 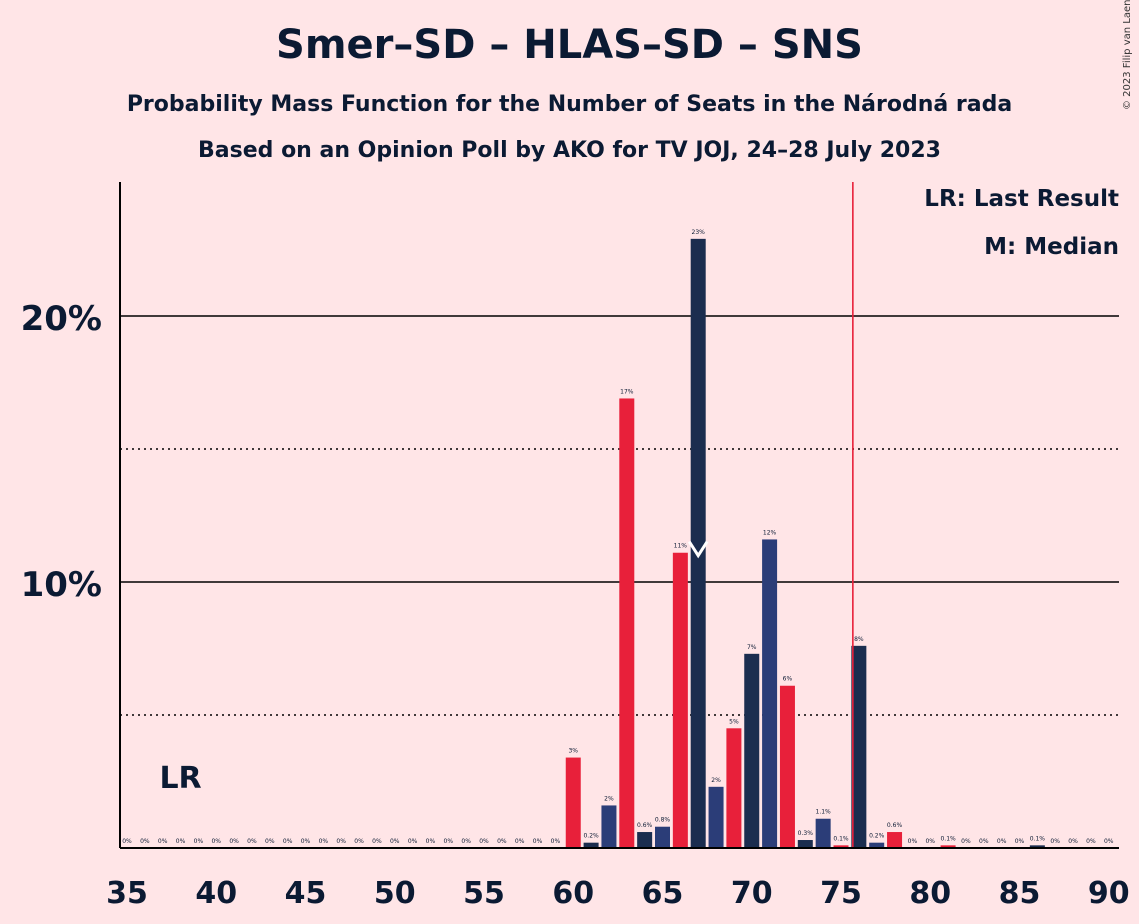 What do you see at coordinates (770, 532) in the screenshot?
I see `bar-value-label: 12%` at bounding box center [770, 532].